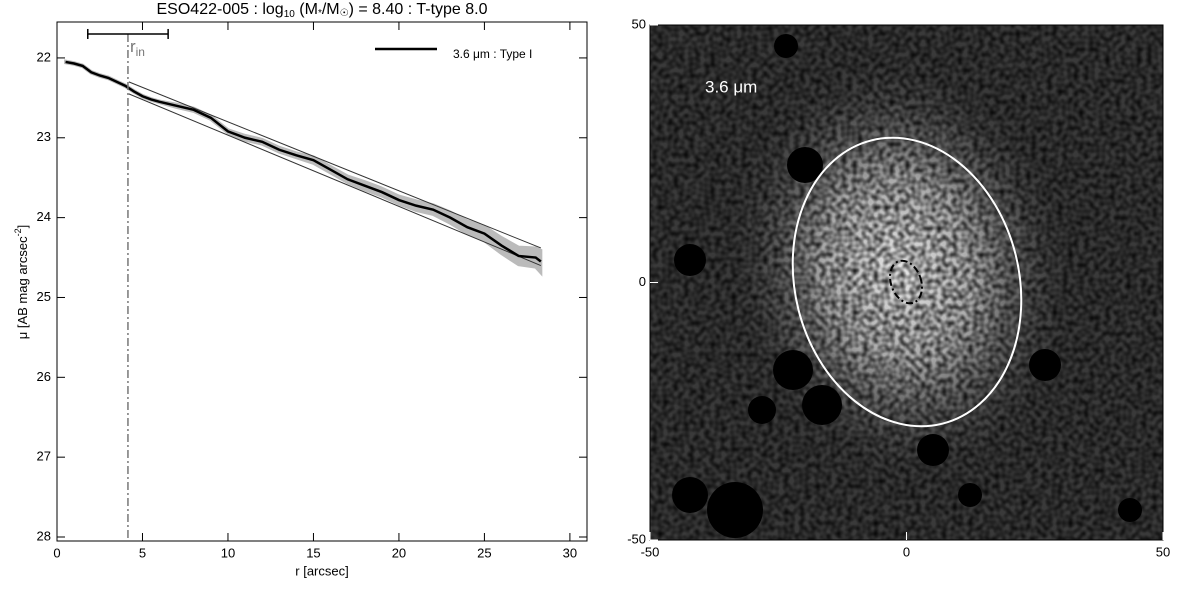 The width and height of the screenshot is (1181, 595). Describe the element at coordinates (44, 376) in the screenshot. I see `y-tick-label: 26` at that location.